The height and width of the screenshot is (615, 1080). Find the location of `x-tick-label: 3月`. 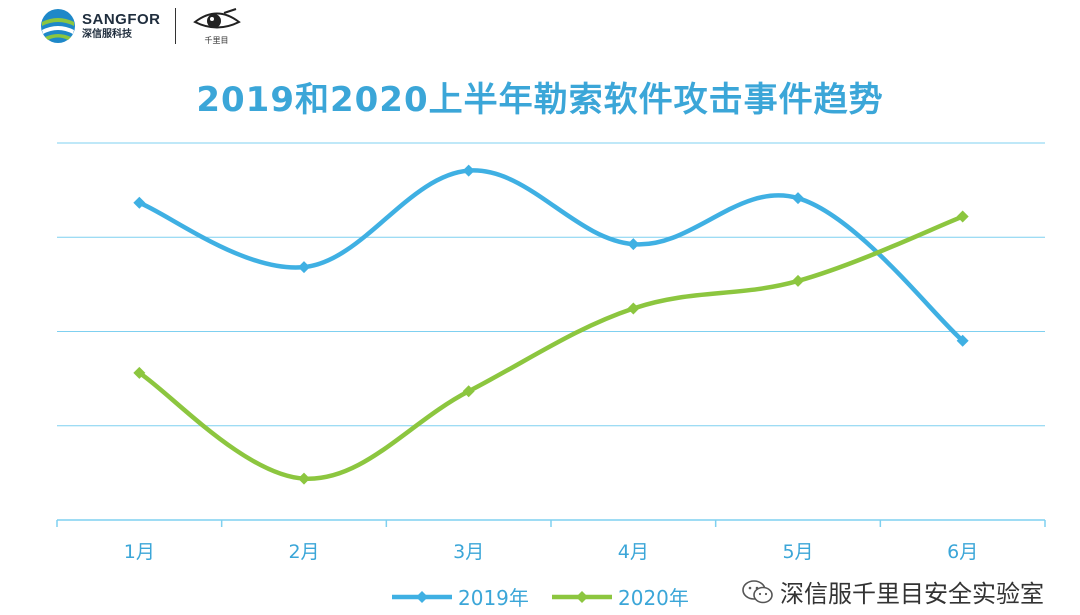

x-tick-label: 3月 is located at coordinates (468, 552).